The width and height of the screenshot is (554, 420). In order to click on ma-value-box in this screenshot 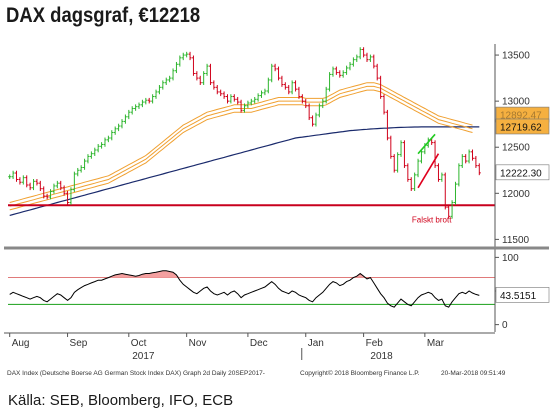, I will do `click(522, 126)`.